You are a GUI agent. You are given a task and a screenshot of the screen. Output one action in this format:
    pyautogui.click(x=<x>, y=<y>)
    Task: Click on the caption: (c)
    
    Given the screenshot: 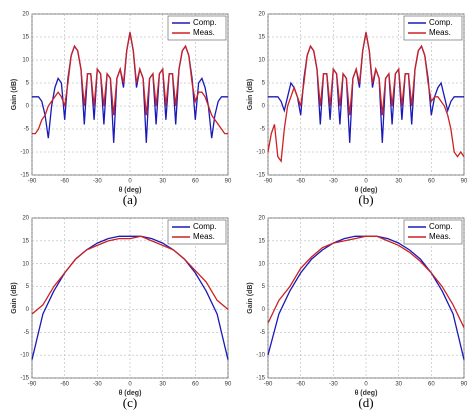 What is the action you would take?
    pyautogui.click(x=130, y=402)
    